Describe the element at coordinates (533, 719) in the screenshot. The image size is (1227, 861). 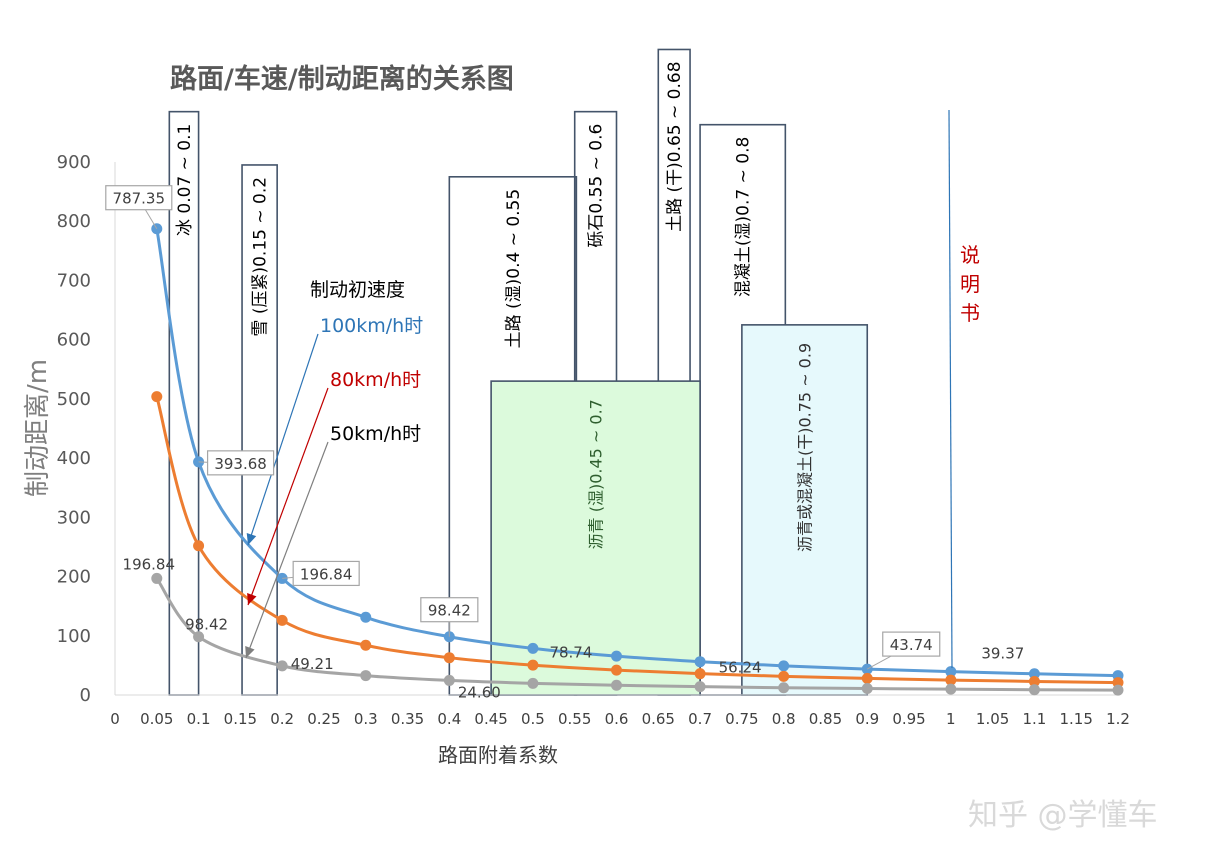
I see `x-tick-label: 0.5` at that location.